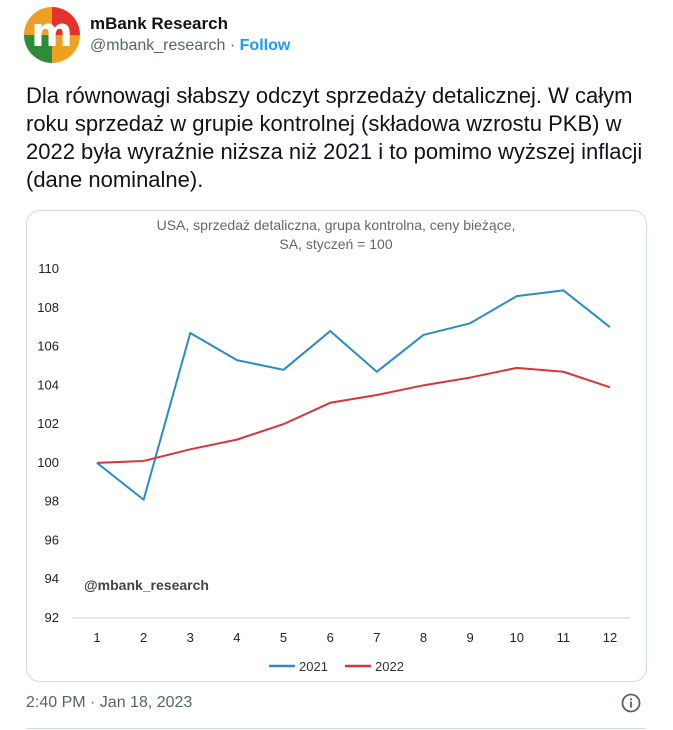  What do you see at coordinates (159, 23) in the screenshot?
I see `display-name: mBank Research` at bounding box center [159, 23].